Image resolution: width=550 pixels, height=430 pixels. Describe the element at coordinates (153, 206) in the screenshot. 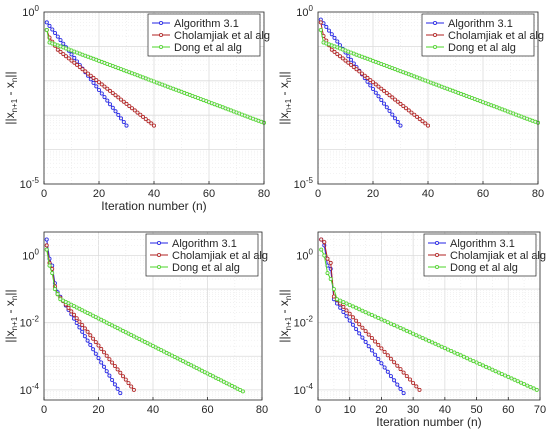

I see `x-axis-label: Iteration number (n)` at that location.